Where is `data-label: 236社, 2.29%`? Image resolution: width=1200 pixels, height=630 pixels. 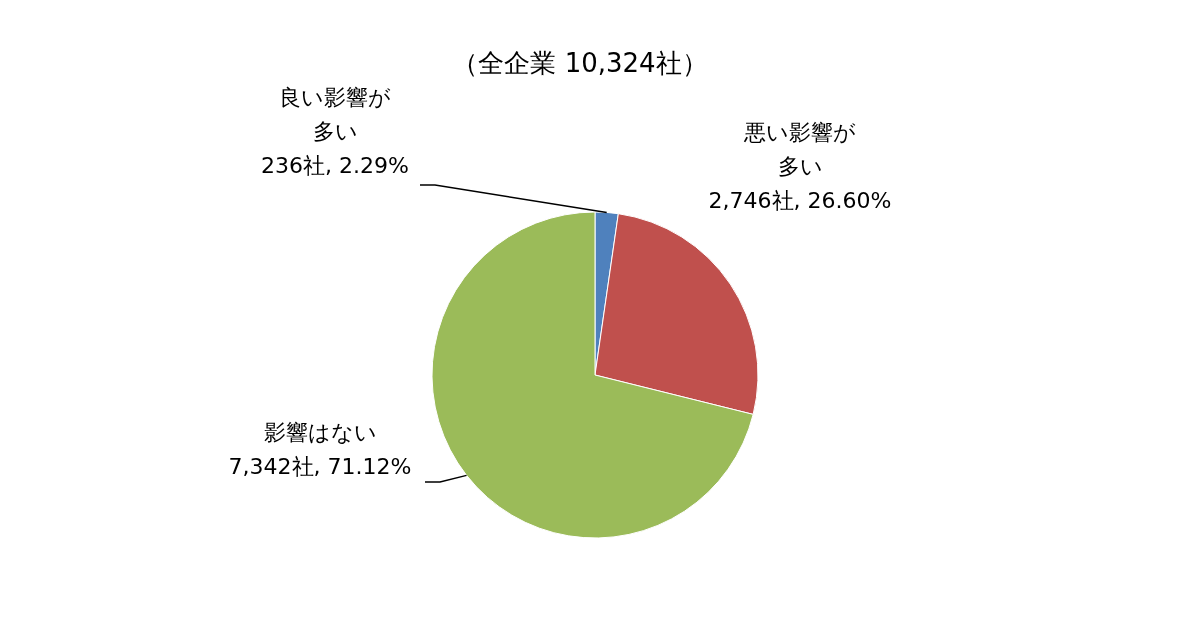 data-label: 236社, 2.29% is located at coordinates (335, 165).